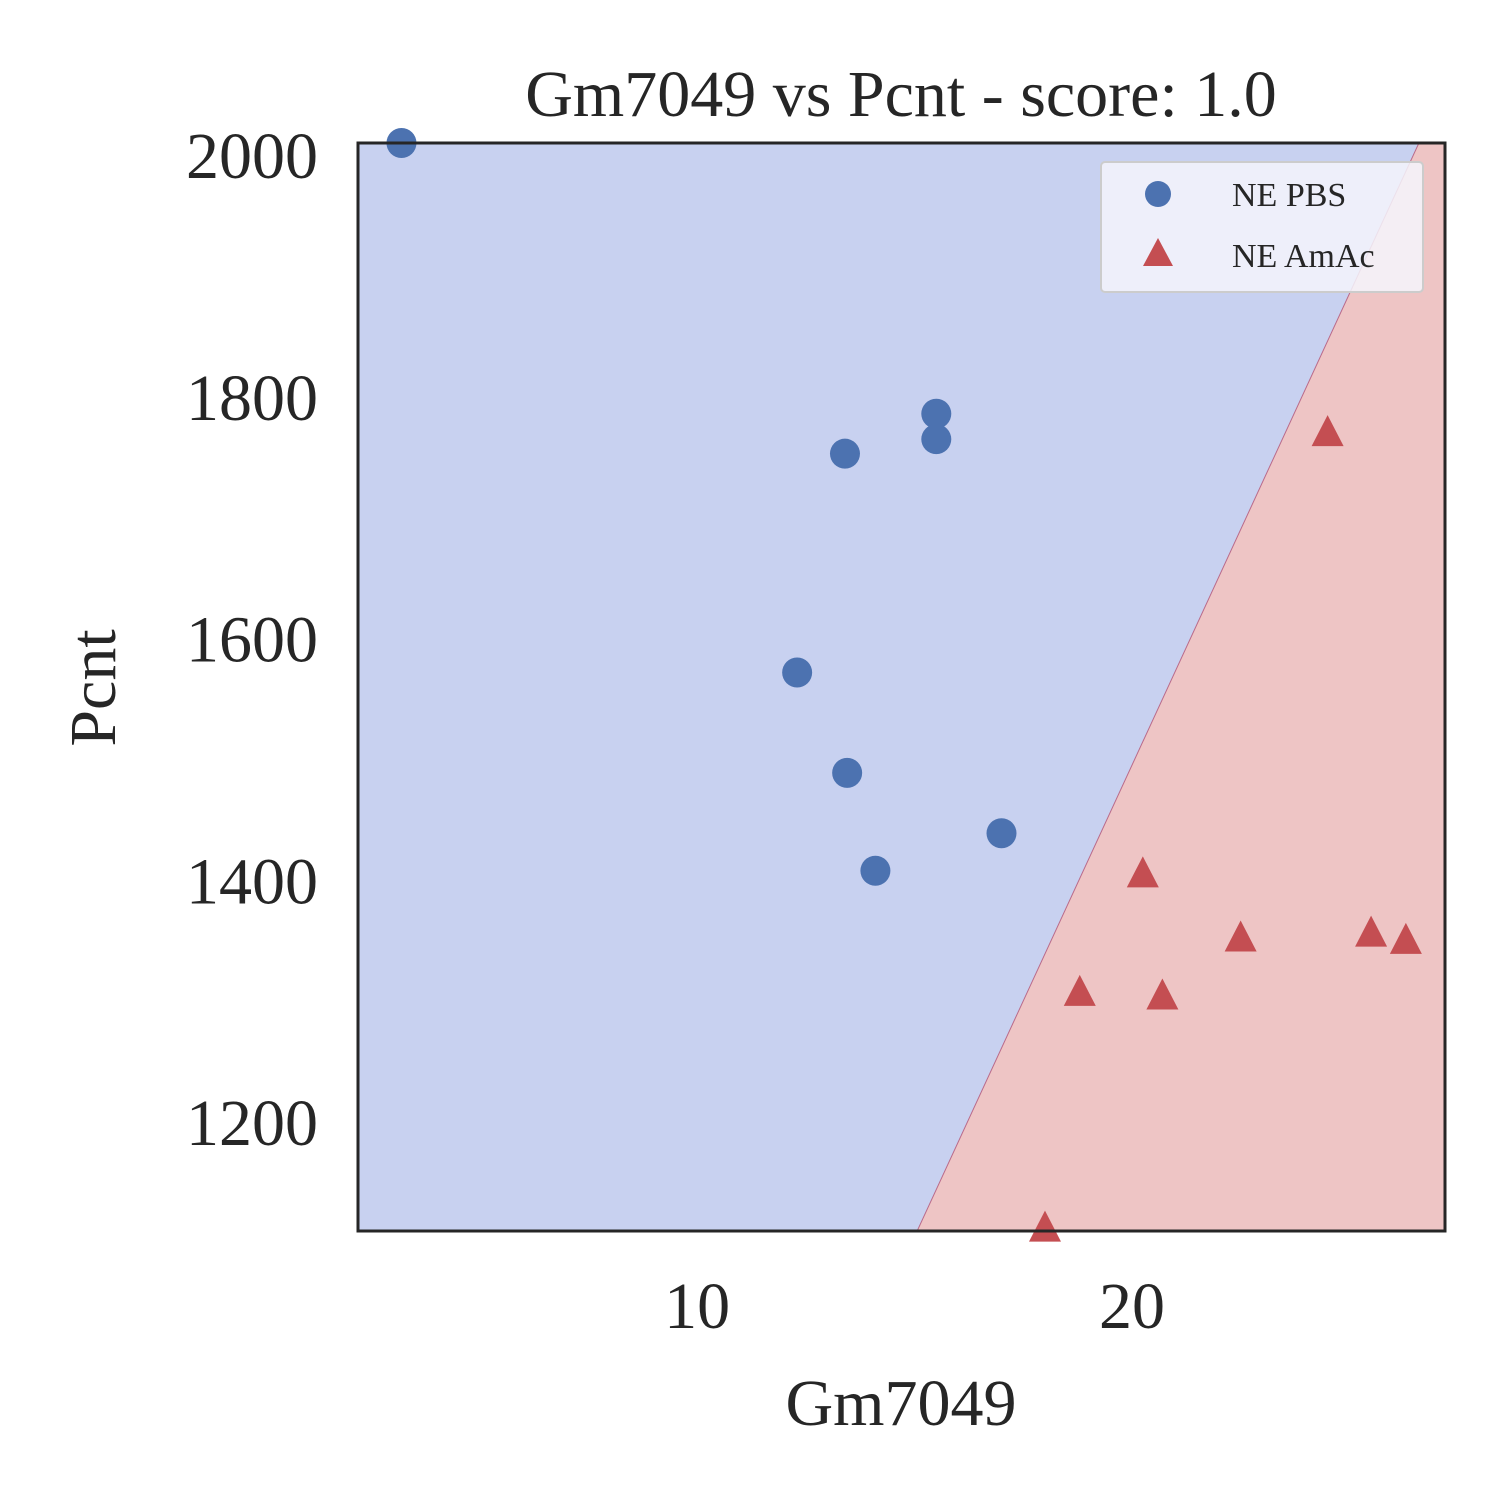 Image resolution: width=1500 pixels, height=1505 pixels. What do you see at coordinates (93, 687) in the screenshot?
I see `y-axis-label: Pcnt` at bounding box center [93, 687].